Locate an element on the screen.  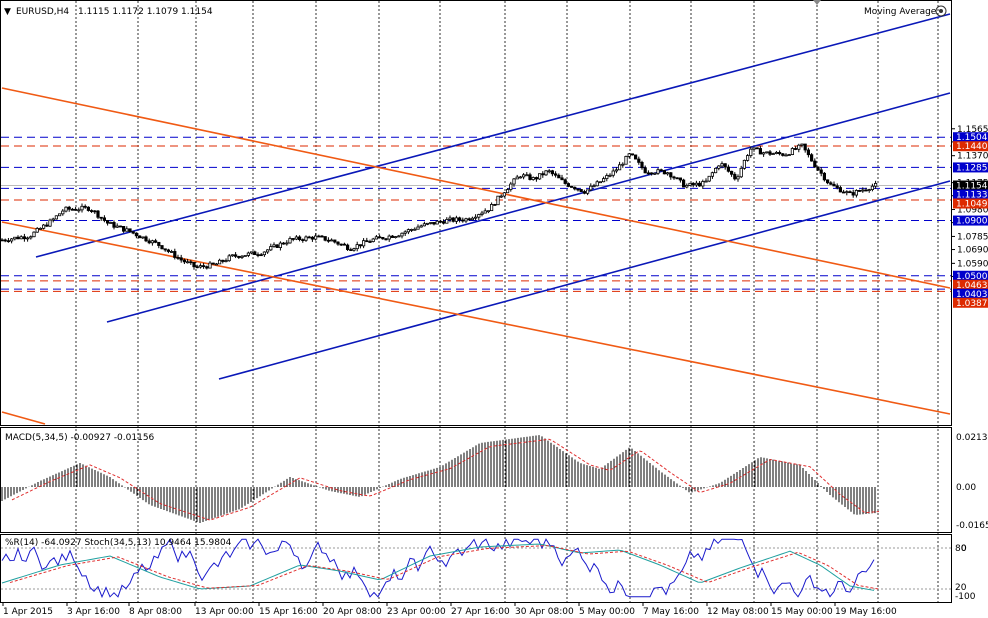
level-label: 1.1154 is located at coordinates (970, 186).